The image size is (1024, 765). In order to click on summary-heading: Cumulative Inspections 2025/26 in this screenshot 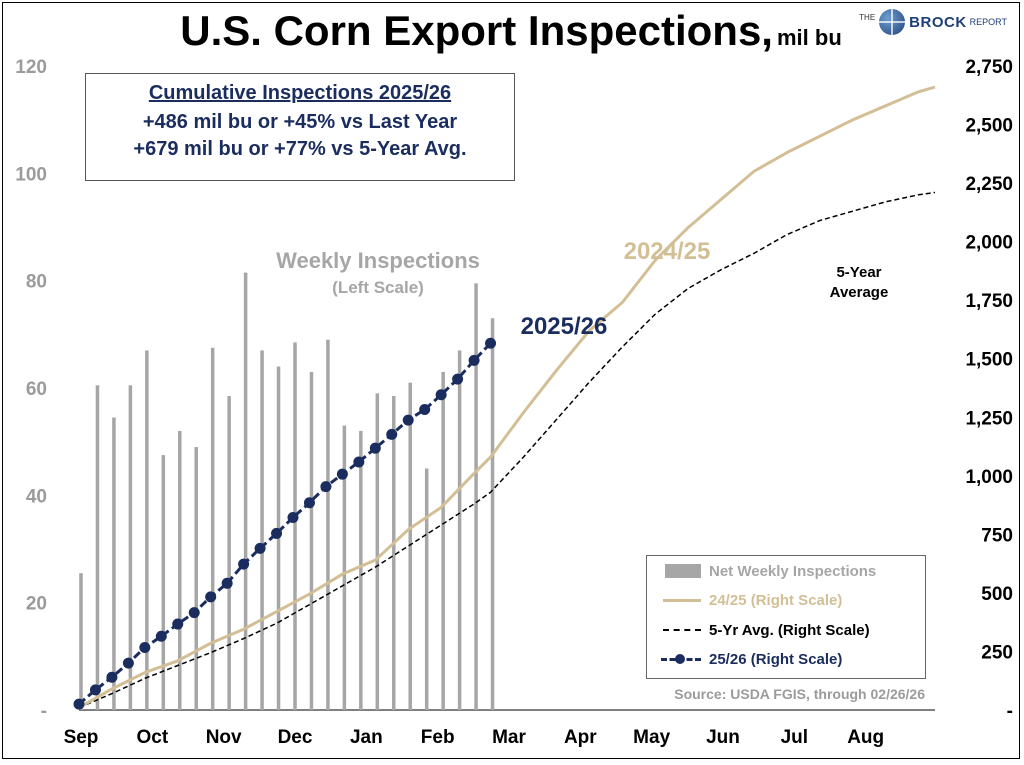, I will do `click(300, 93)`.